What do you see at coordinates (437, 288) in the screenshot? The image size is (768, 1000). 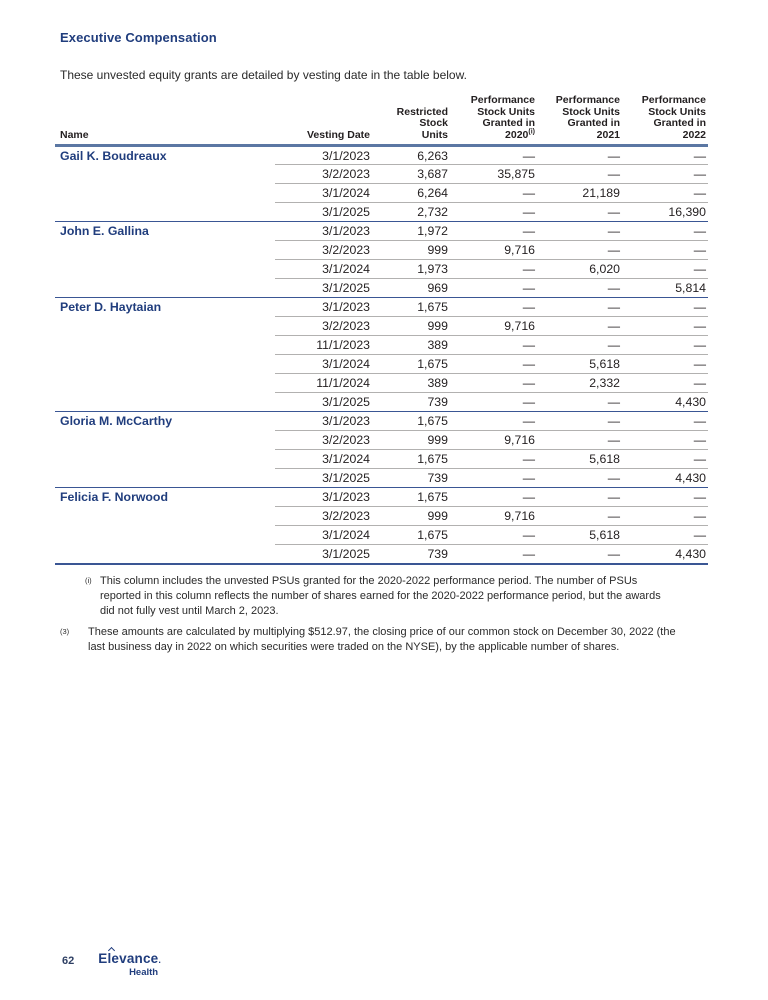 I see `rsu-cell: 969` at bounding box center [437, 288].